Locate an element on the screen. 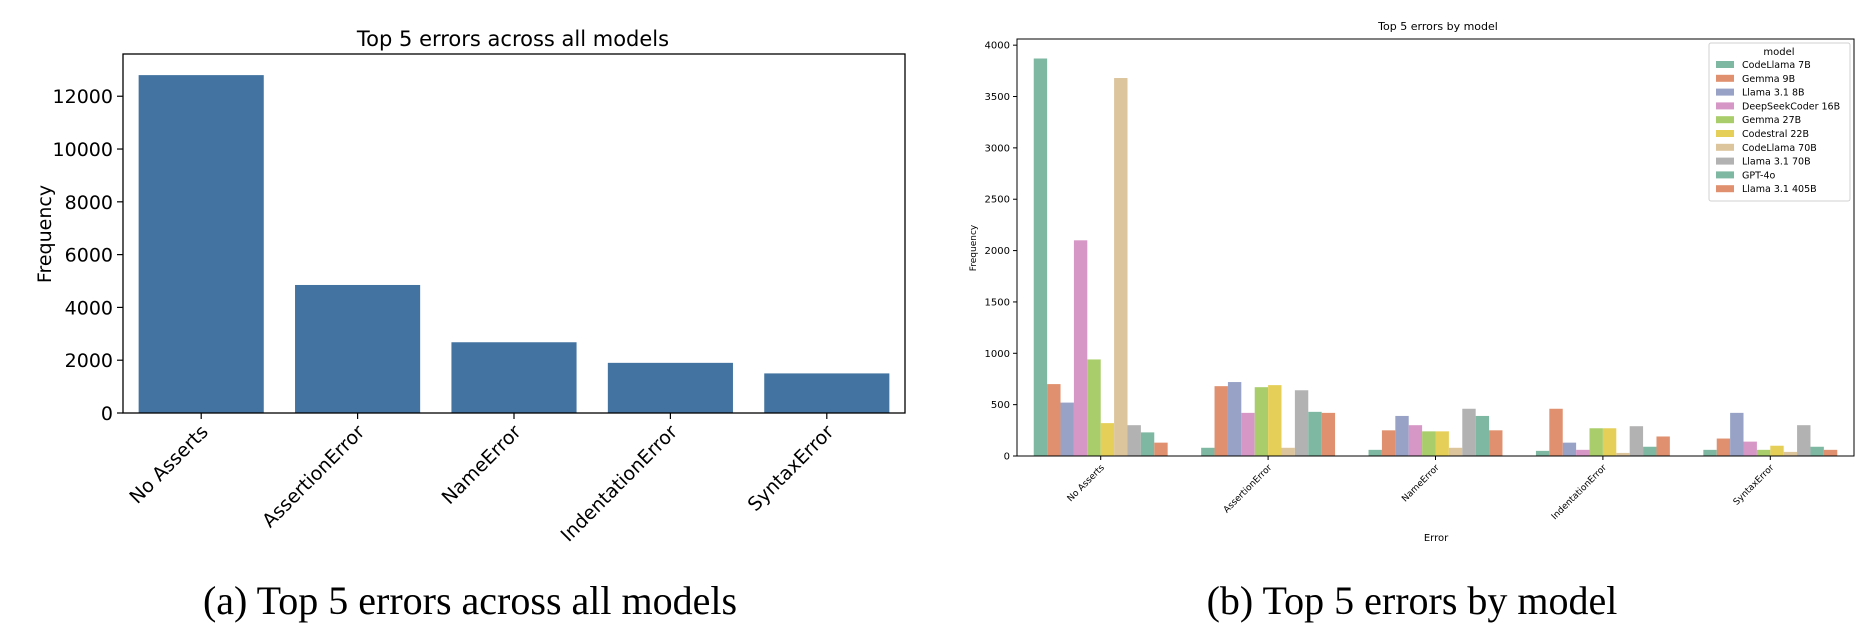 The height and width of the screenshot is (642, 1864). chart-b-x-tick-label: AssertionError is located at coordinates (1248, 489).